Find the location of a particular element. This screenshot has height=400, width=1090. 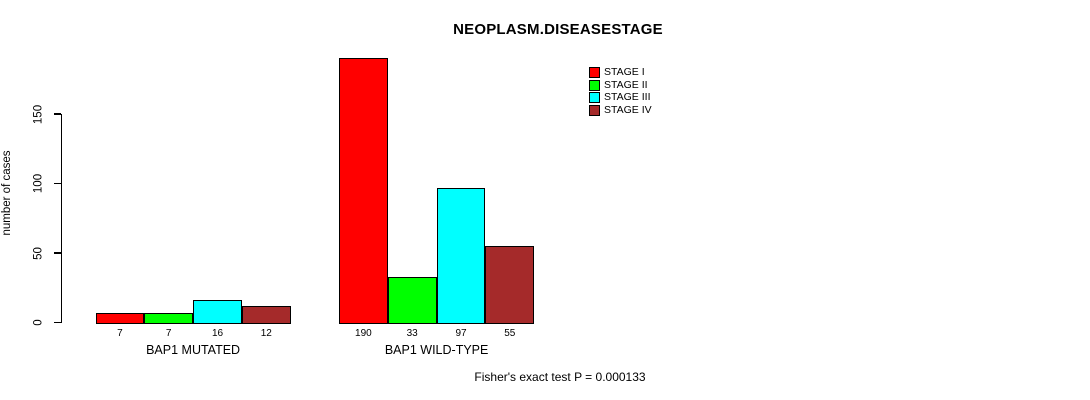

y-tick-label: 50 is located at coordinates (38, 253).